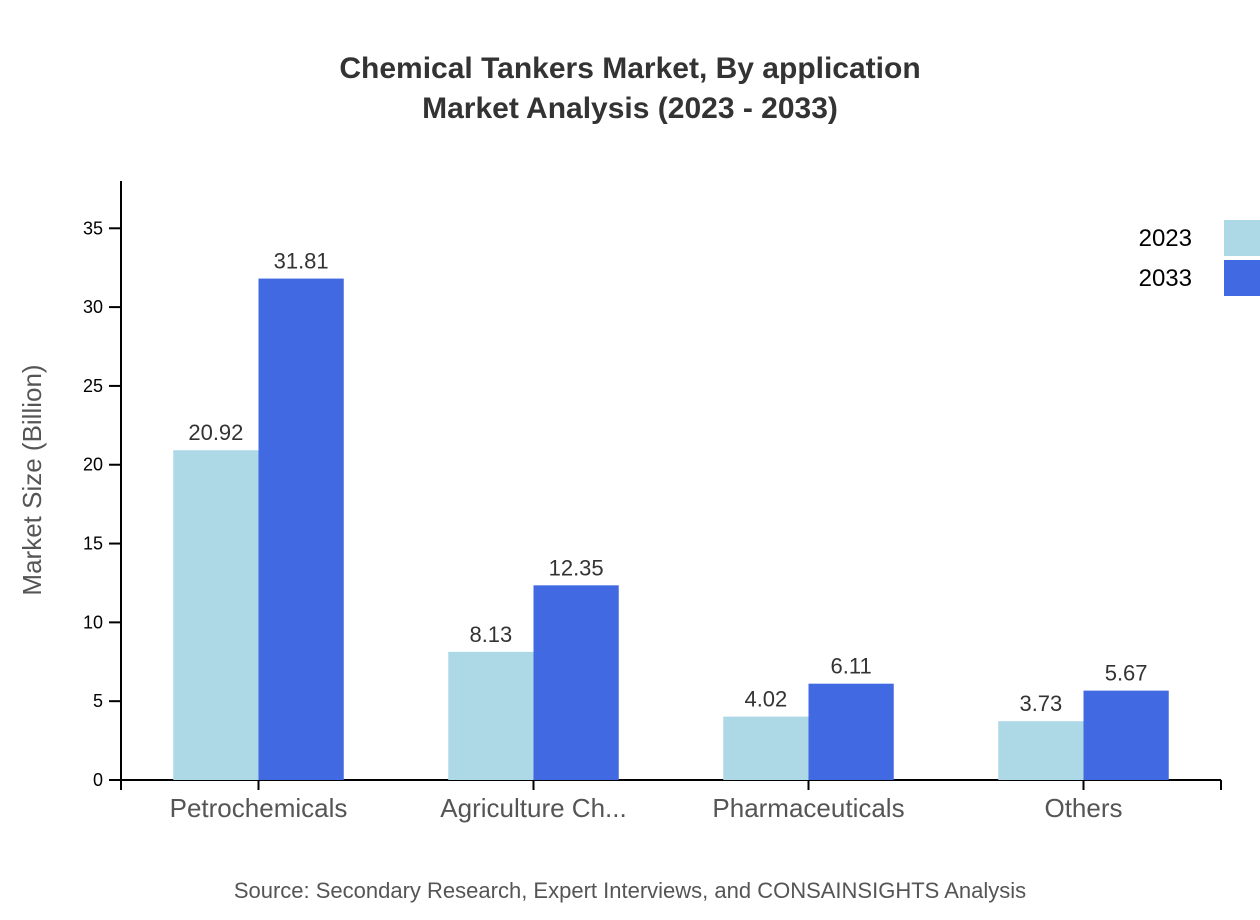 The height and width of the screenshot is (920, 1260). Describe the element at coordinates (630, 68) in the screenshot. I see `chart-title: Chemical Tankers Market, By application` at that location.